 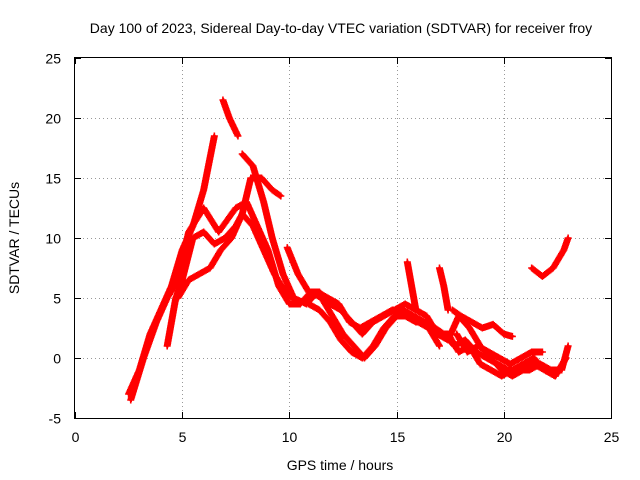 I want to click on series-track-i, so click(x=411, y=286).